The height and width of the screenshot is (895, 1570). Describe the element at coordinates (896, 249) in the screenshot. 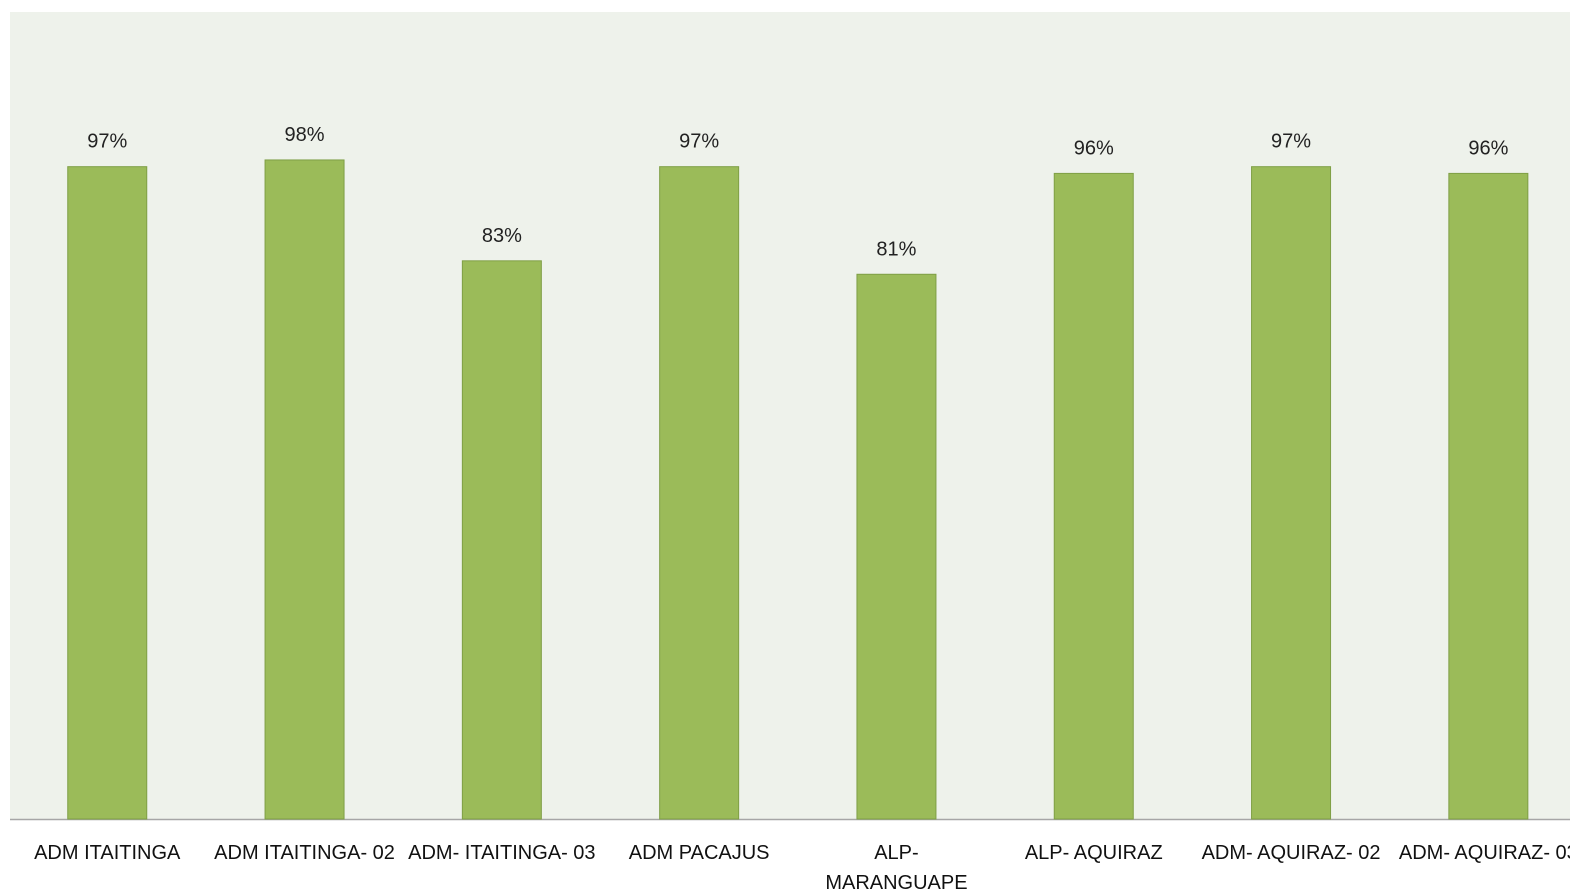

I see `data-label: 81%` at that location.